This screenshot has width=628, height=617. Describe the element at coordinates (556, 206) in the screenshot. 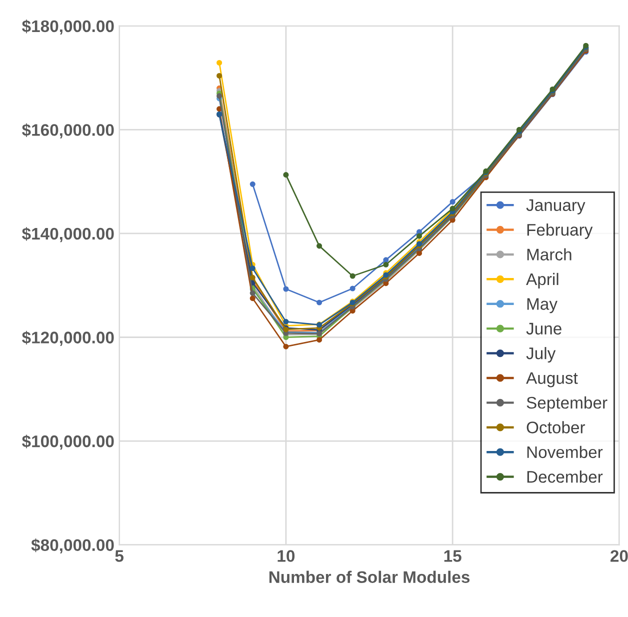

I see `legend-label: January` at that location.